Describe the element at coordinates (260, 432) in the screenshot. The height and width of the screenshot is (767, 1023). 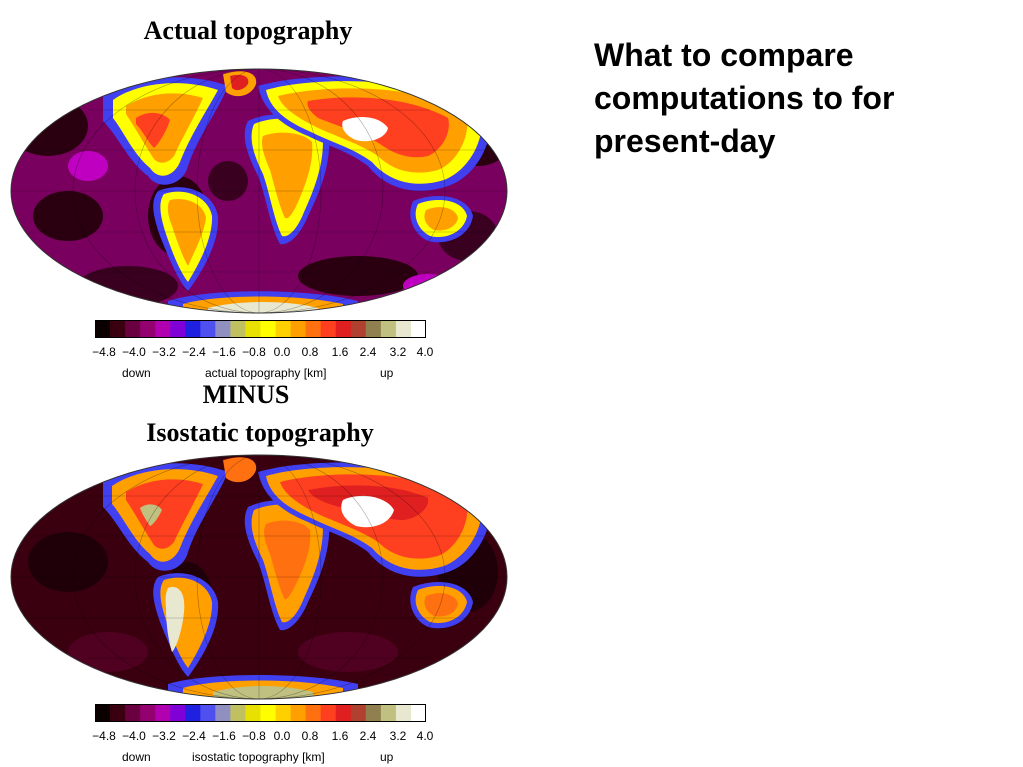
I see `isostatic-map-title: Isostatic topography` at that location.